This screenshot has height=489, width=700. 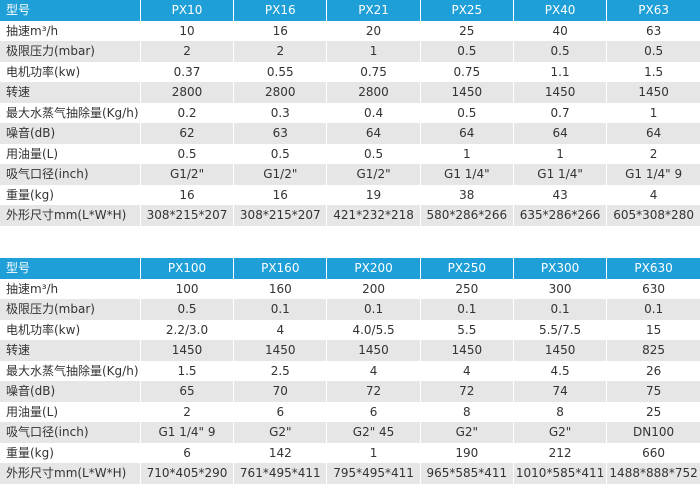 I want to click on spec-value-cell: 710*405*290, so click(x=186, y=473).